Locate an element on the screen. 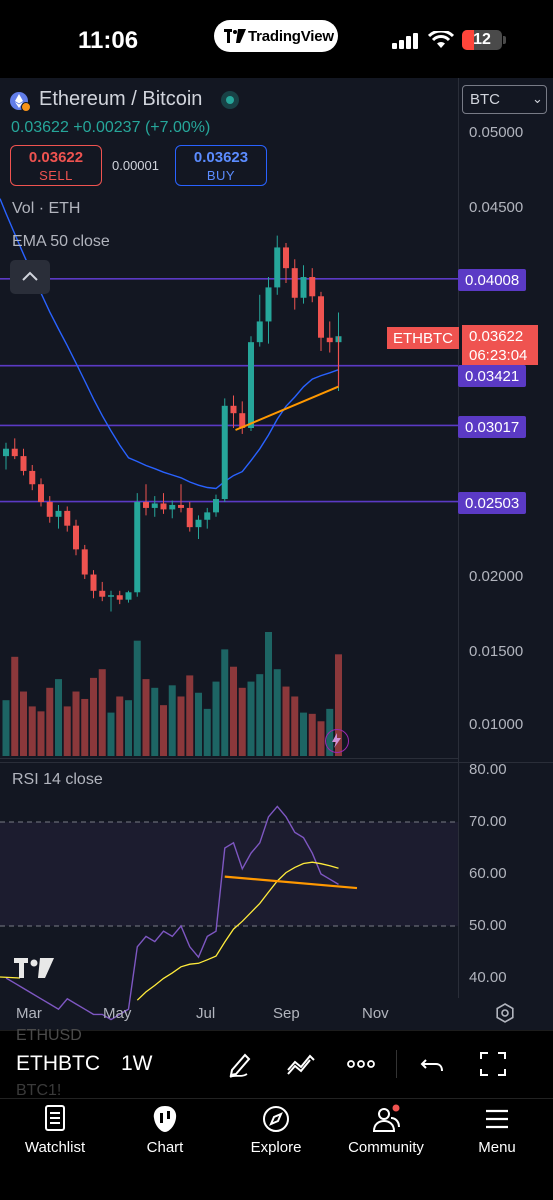  last-price: 0.03622 is located at coordinates (40, 127).